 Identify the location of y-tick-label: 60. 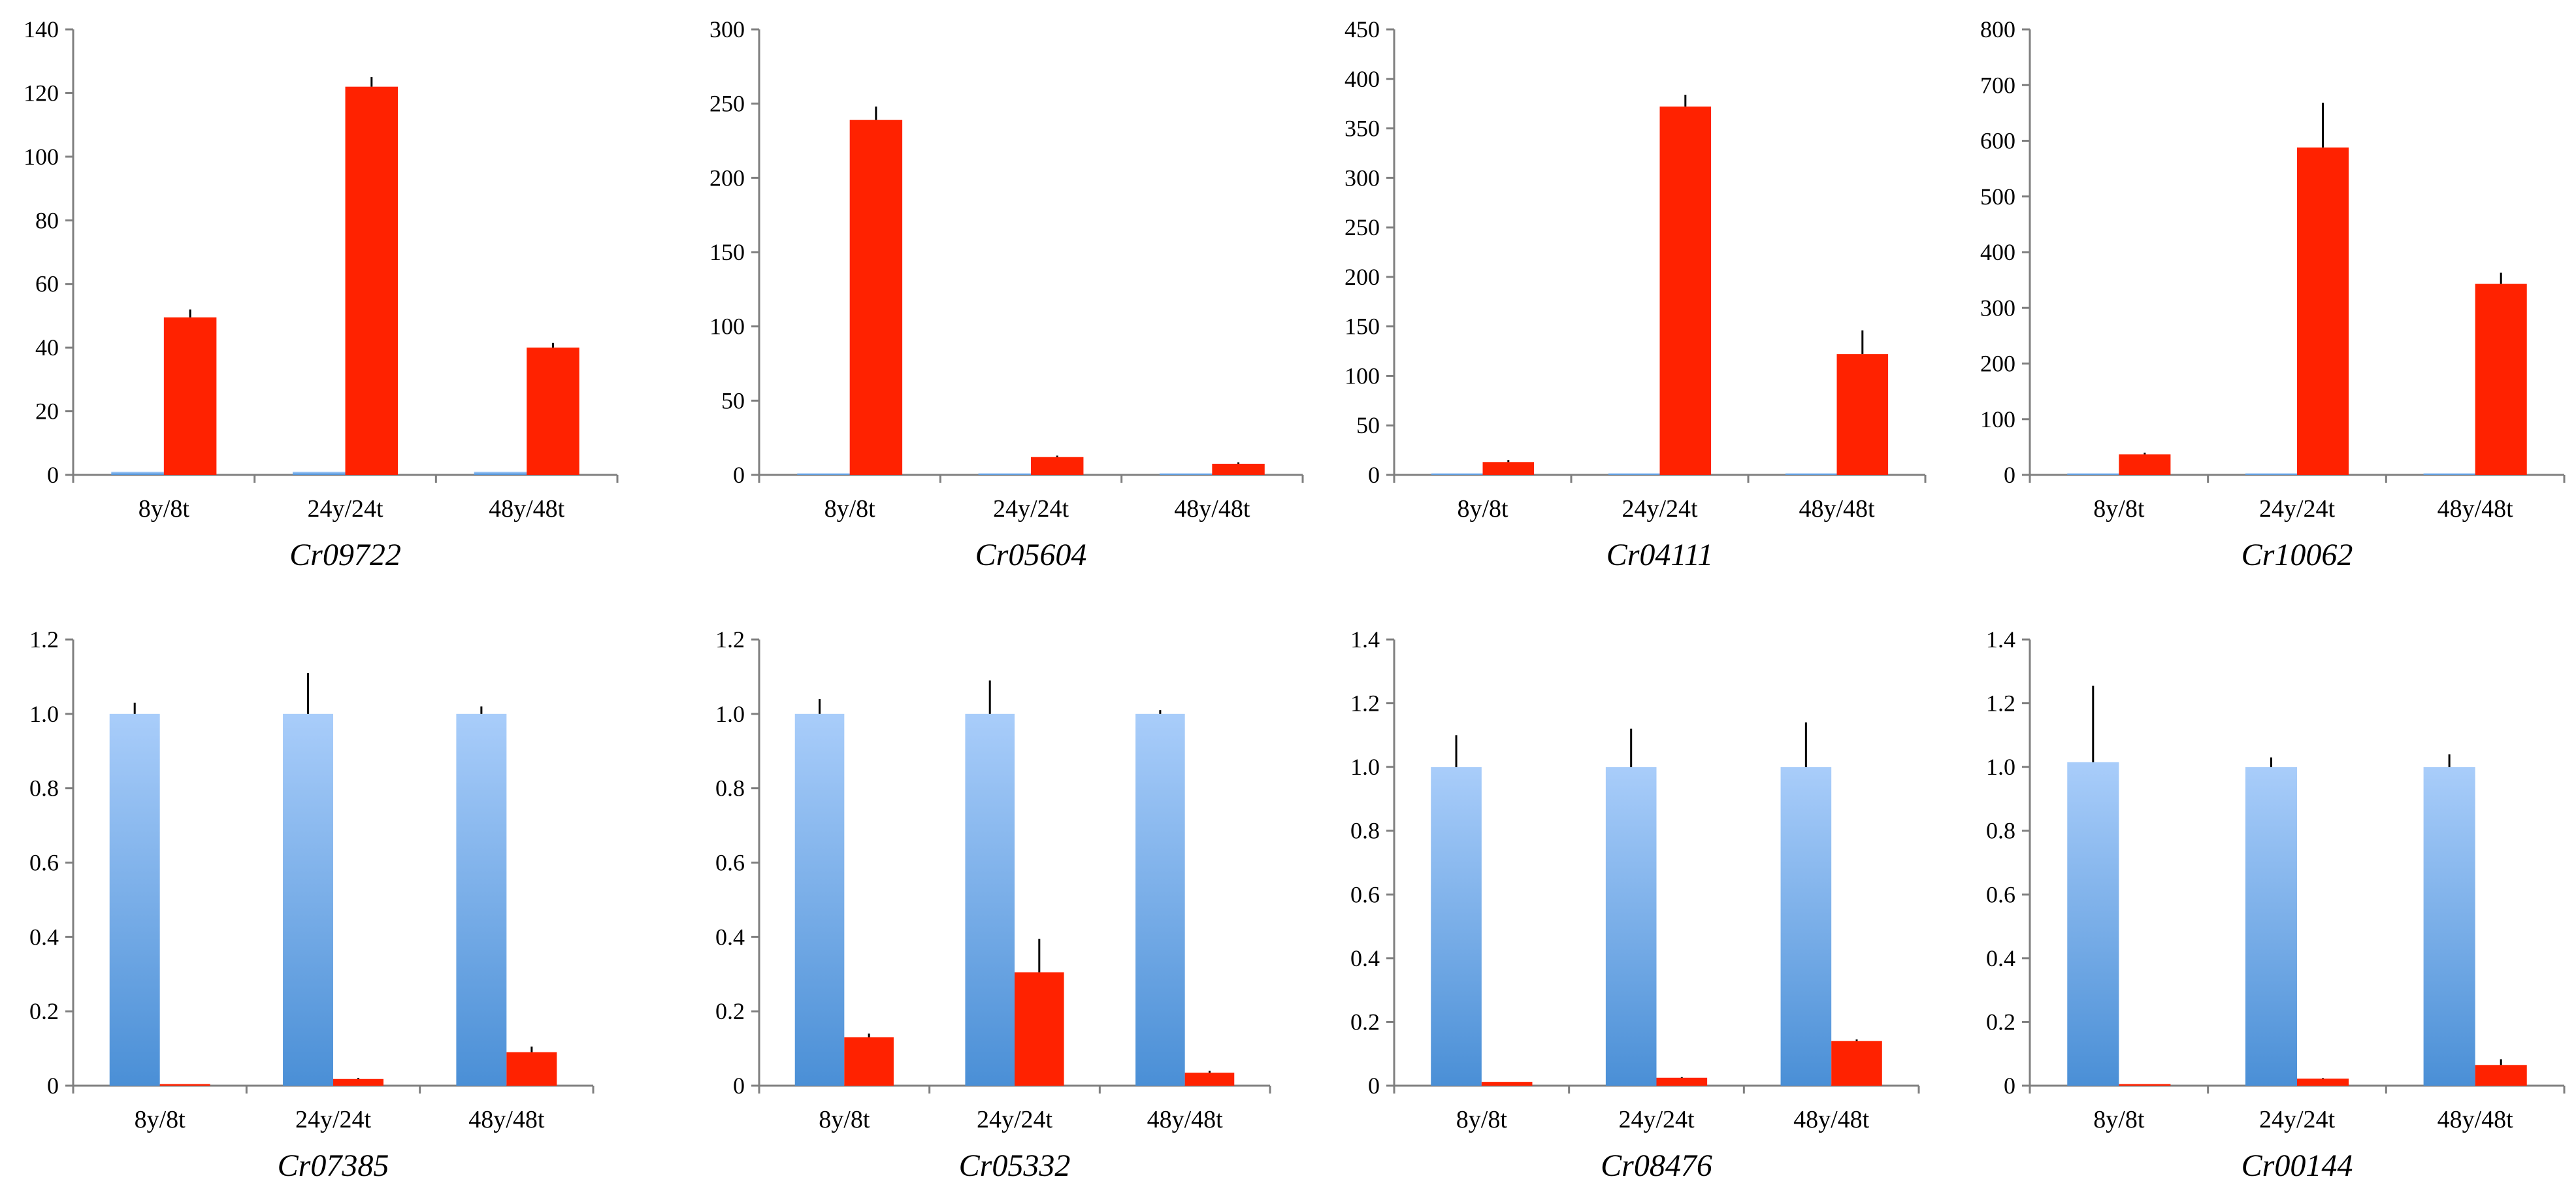
(47, 284).